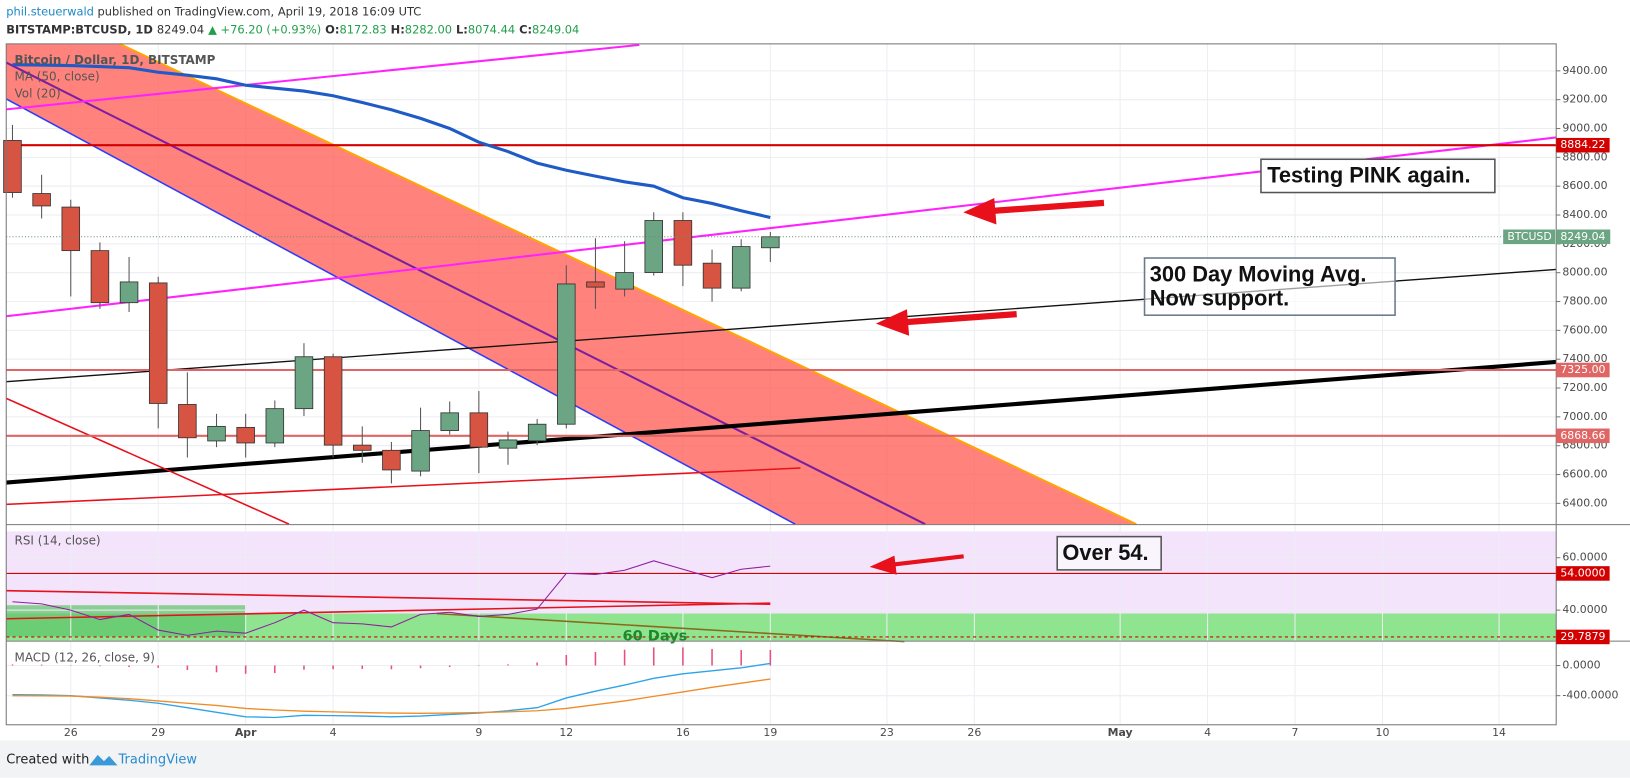  Describe the element at coordinates (332, 29) in the screenshot. I see `o-key: O:` at that location.